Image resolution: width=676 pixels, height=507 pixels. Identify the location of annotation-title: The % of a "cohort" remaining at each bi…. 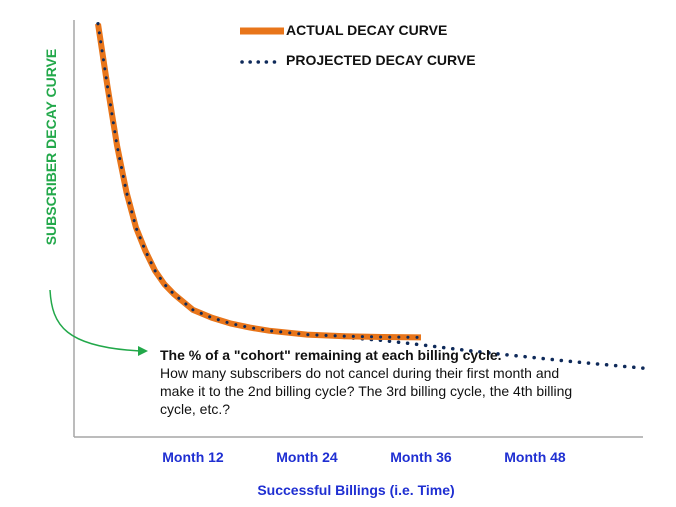
(331, 355).